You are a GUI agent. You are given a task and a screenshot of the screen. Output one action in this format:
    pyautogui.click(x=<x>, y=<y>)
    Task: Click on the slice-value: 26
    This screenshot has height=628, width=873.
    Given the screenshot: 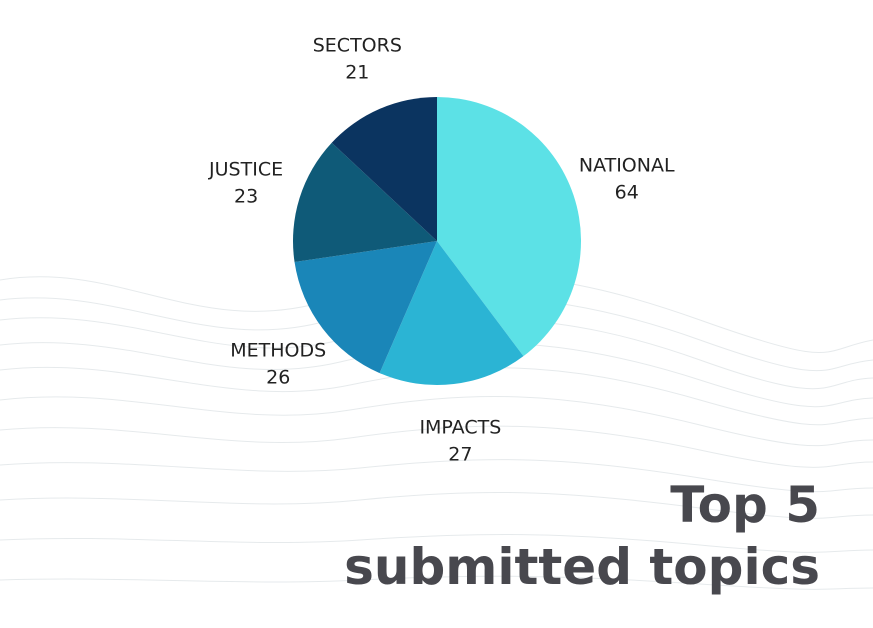 What is the action you would take?
    pyautogui.click(x=278, y=378)
    